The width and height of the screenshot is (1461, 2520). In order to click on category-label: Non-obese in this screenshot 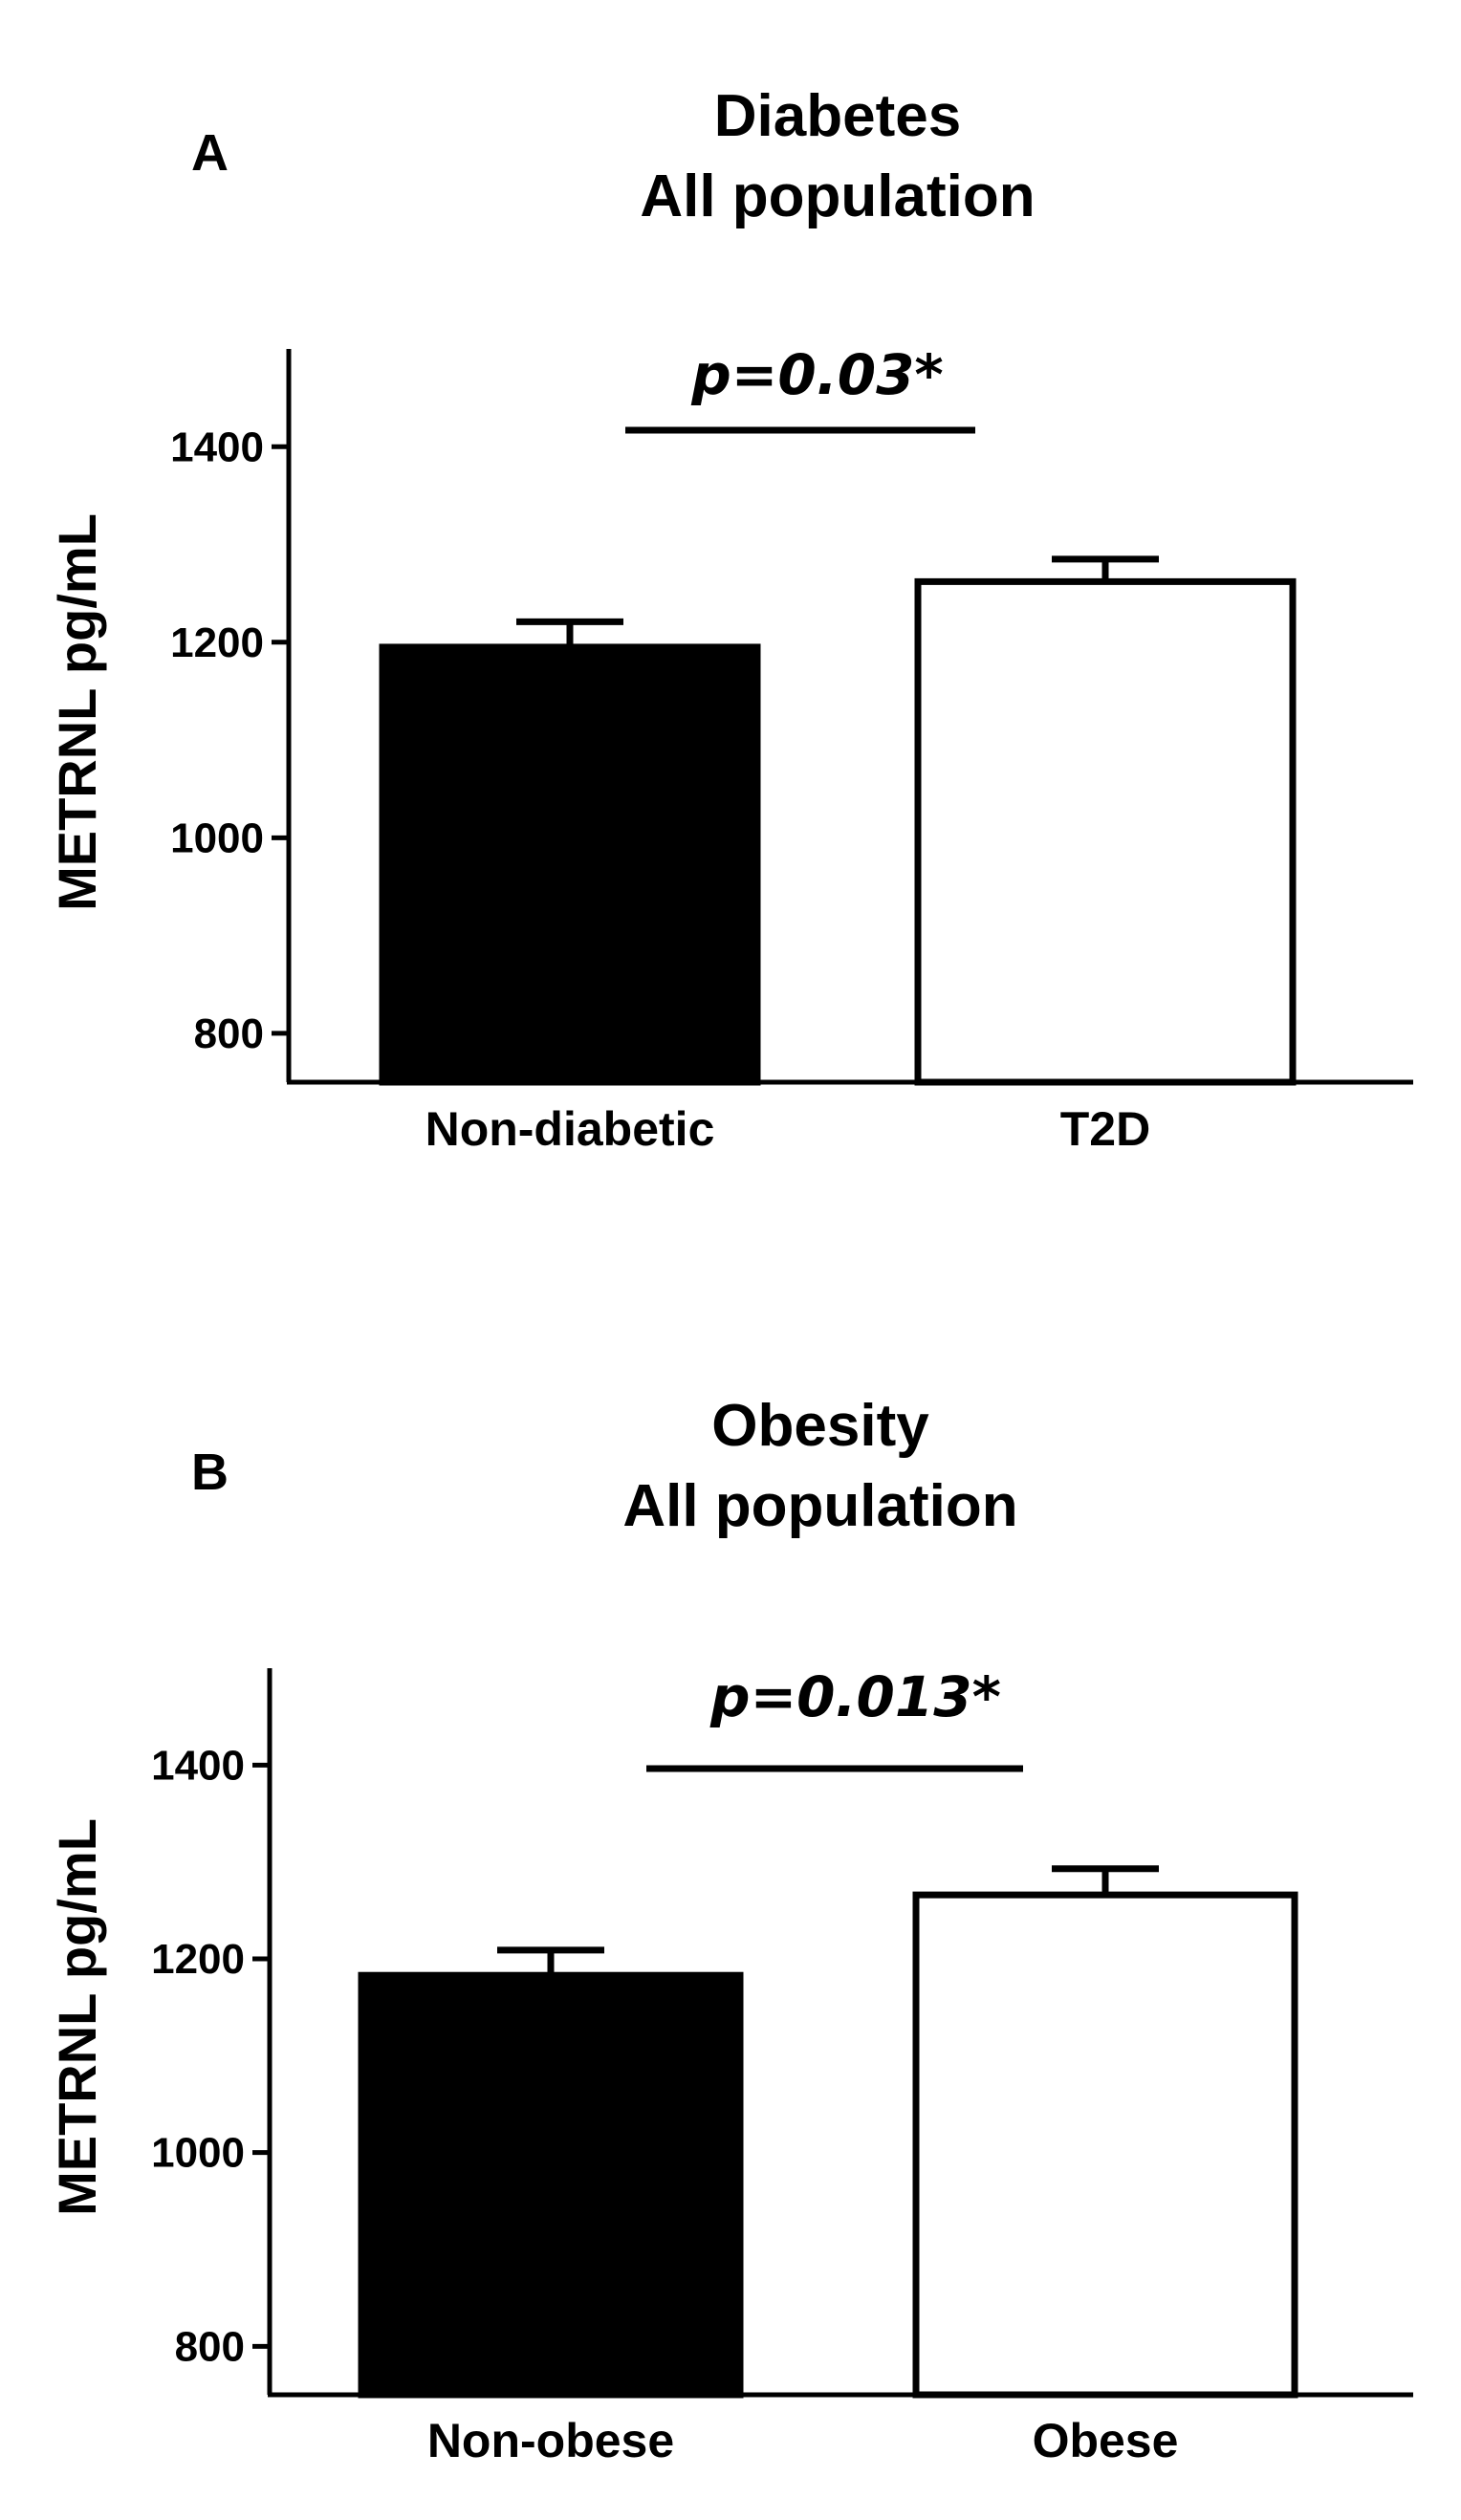, I will do `click(550, 2440)`.